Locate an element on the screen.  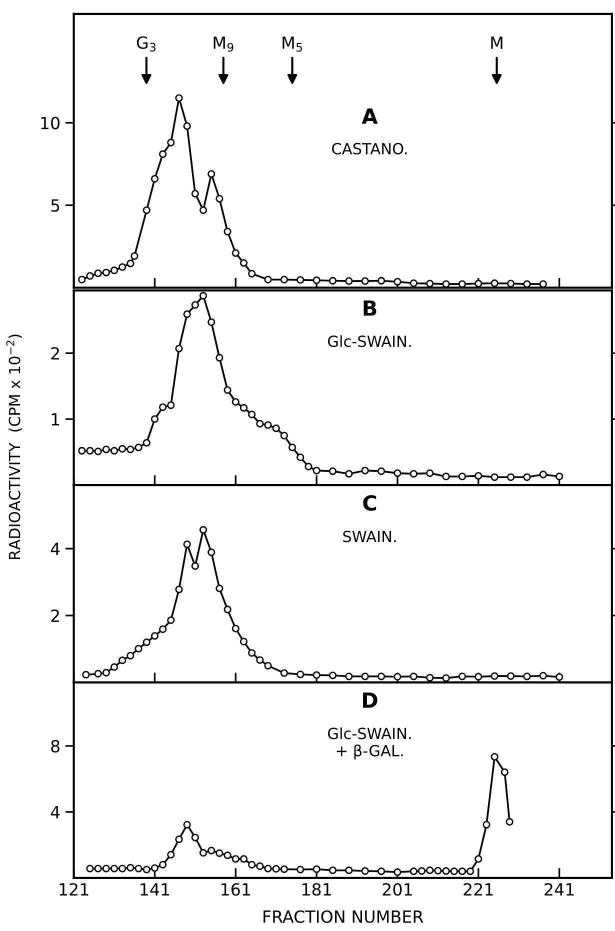
annotation: G$_{3}$ is located at coordinates (146, 44).